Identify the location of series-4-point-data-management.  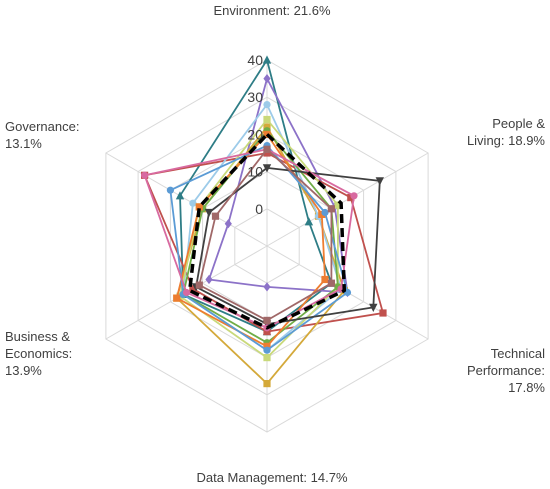
(267, 384).